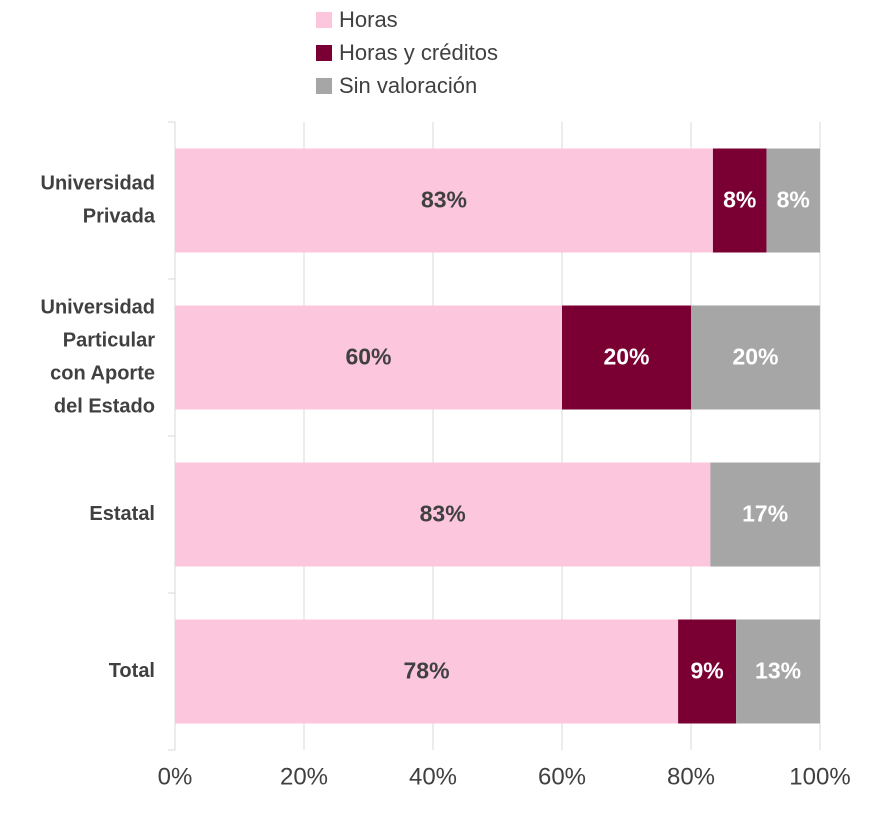  I want to click on x-tick-label: 0%, so click(175, 776).